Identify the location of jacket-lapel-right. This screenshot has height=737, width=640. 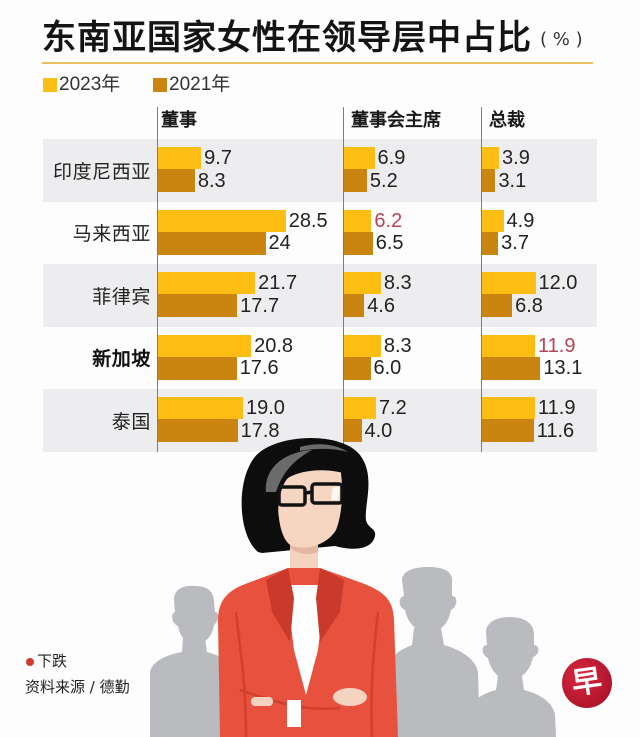
(330, 605).